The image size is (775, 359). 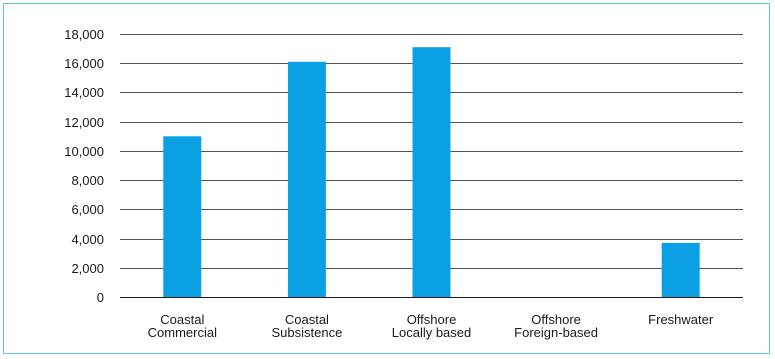 I want to click on x-category-label: Coastal Subsistence, so click(x=306, y=326).